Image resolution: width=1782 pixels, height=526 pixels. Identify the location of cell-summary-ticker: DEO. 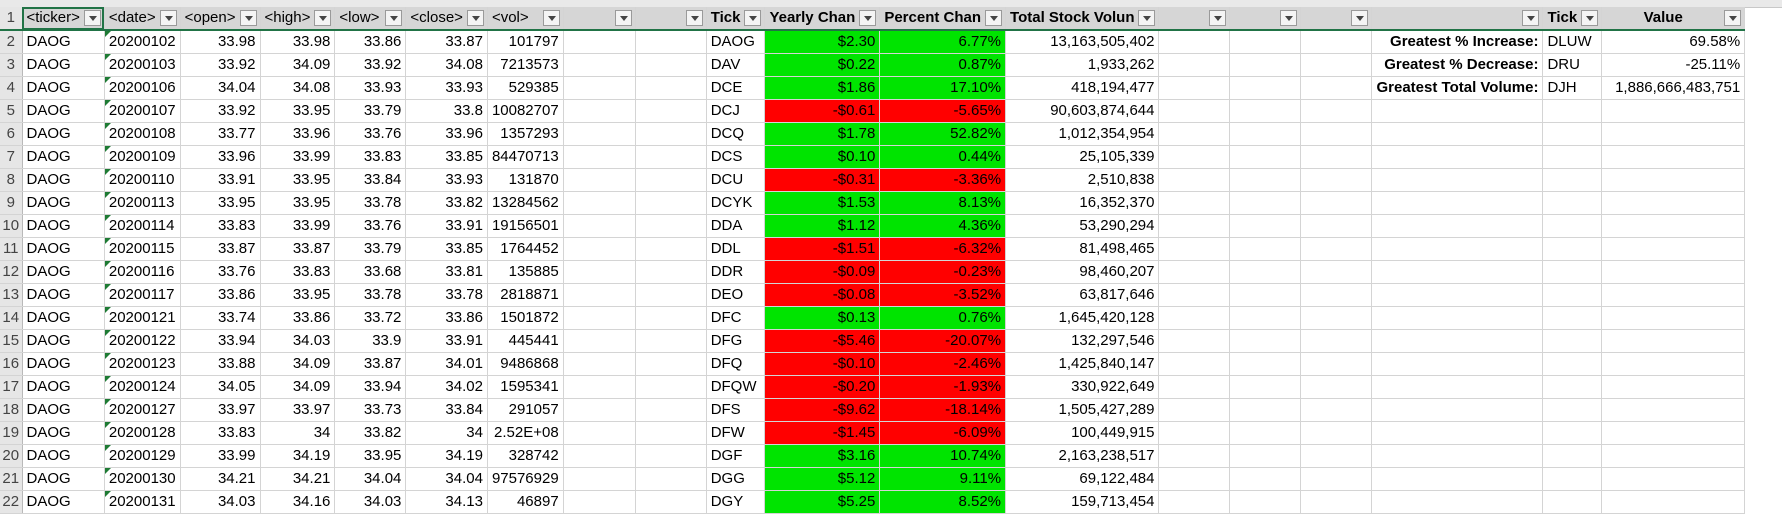
(736, 295).